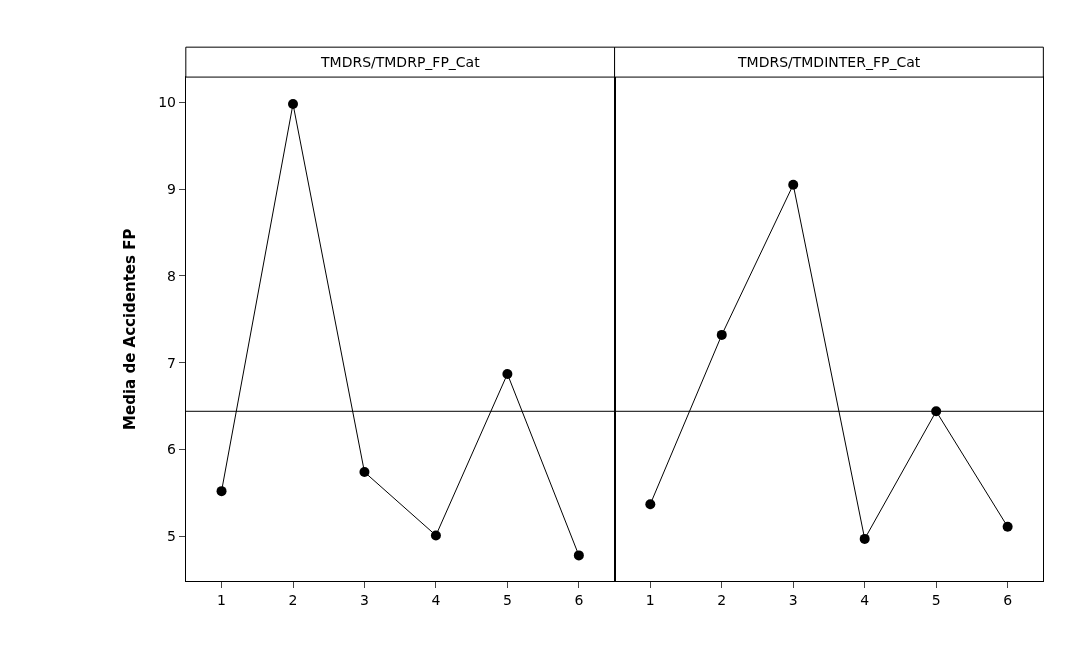 This screenshot has width=1068, height=651. I want to click on y-tick-label: 5, so click(172, 536).